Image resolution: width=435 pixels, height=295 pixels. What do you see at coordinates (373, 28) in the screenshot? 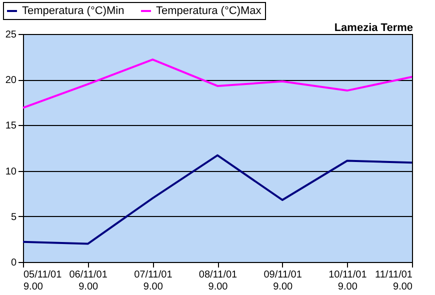
I see `chart-title: Lamezia Terme` at bounding box center [373, 28].